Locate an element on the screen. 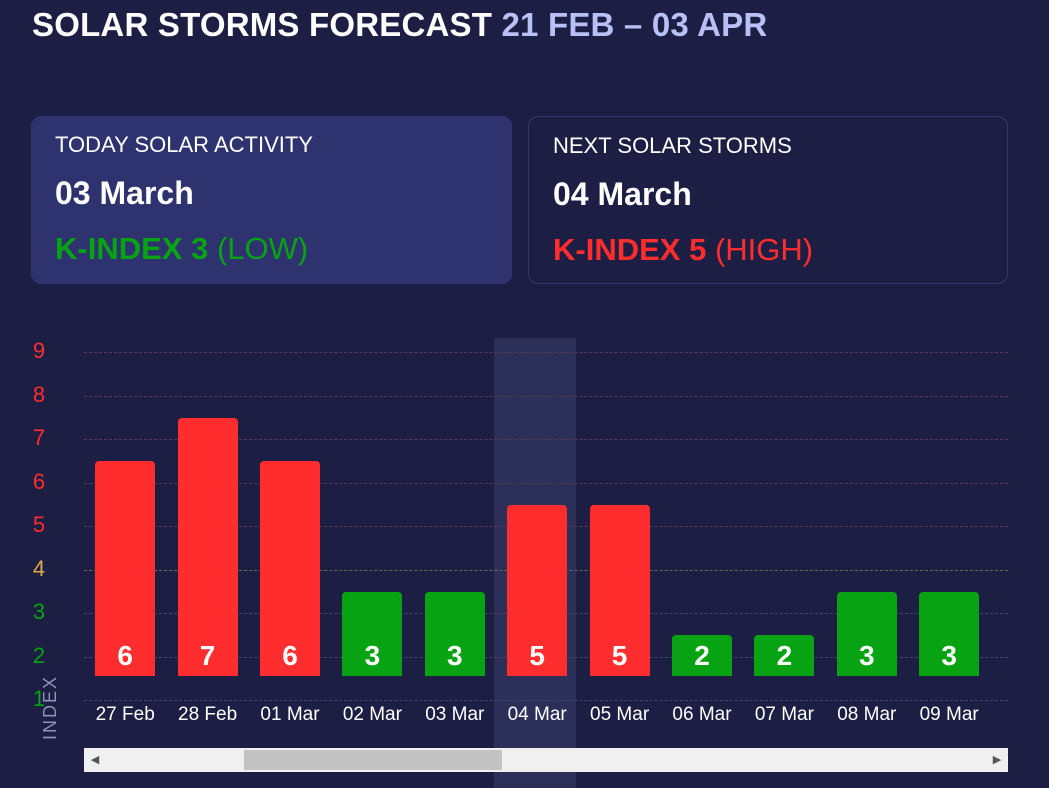  bar-06-mar: 2 is located at coordinates (702, 655).